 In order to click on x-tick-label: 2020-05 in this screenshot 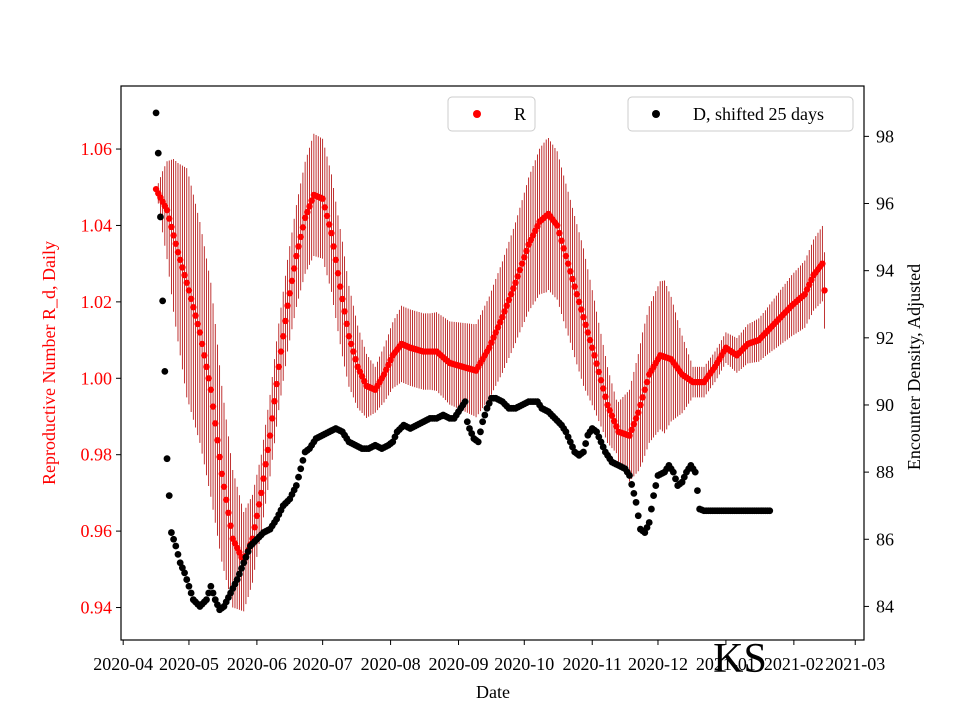, I will do `click(189, 664)`.